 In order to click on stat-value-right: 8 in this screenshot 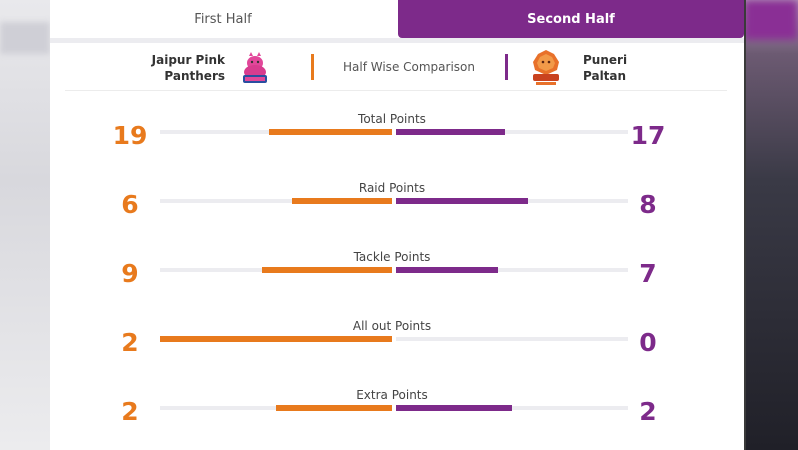, I will do `click(648, 204)`.